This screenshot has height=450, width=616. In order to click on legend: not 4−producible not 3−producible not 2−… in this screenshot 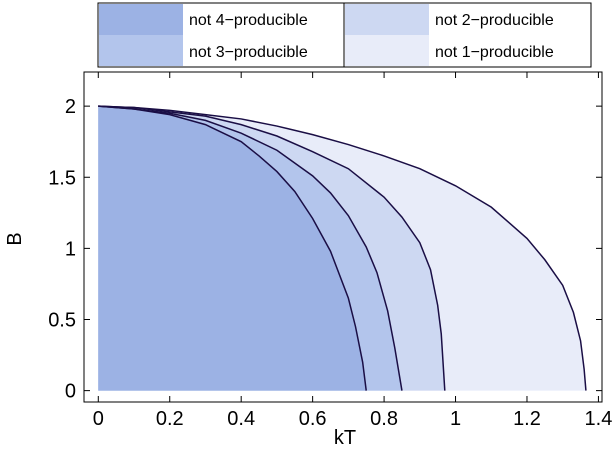, I will do `click(344, 35)`.